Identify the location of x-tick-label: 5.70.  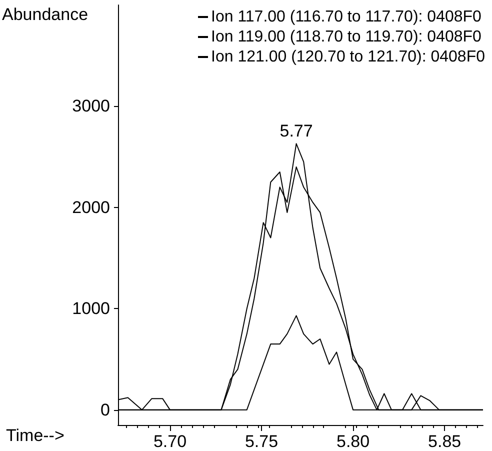
(170, 441).